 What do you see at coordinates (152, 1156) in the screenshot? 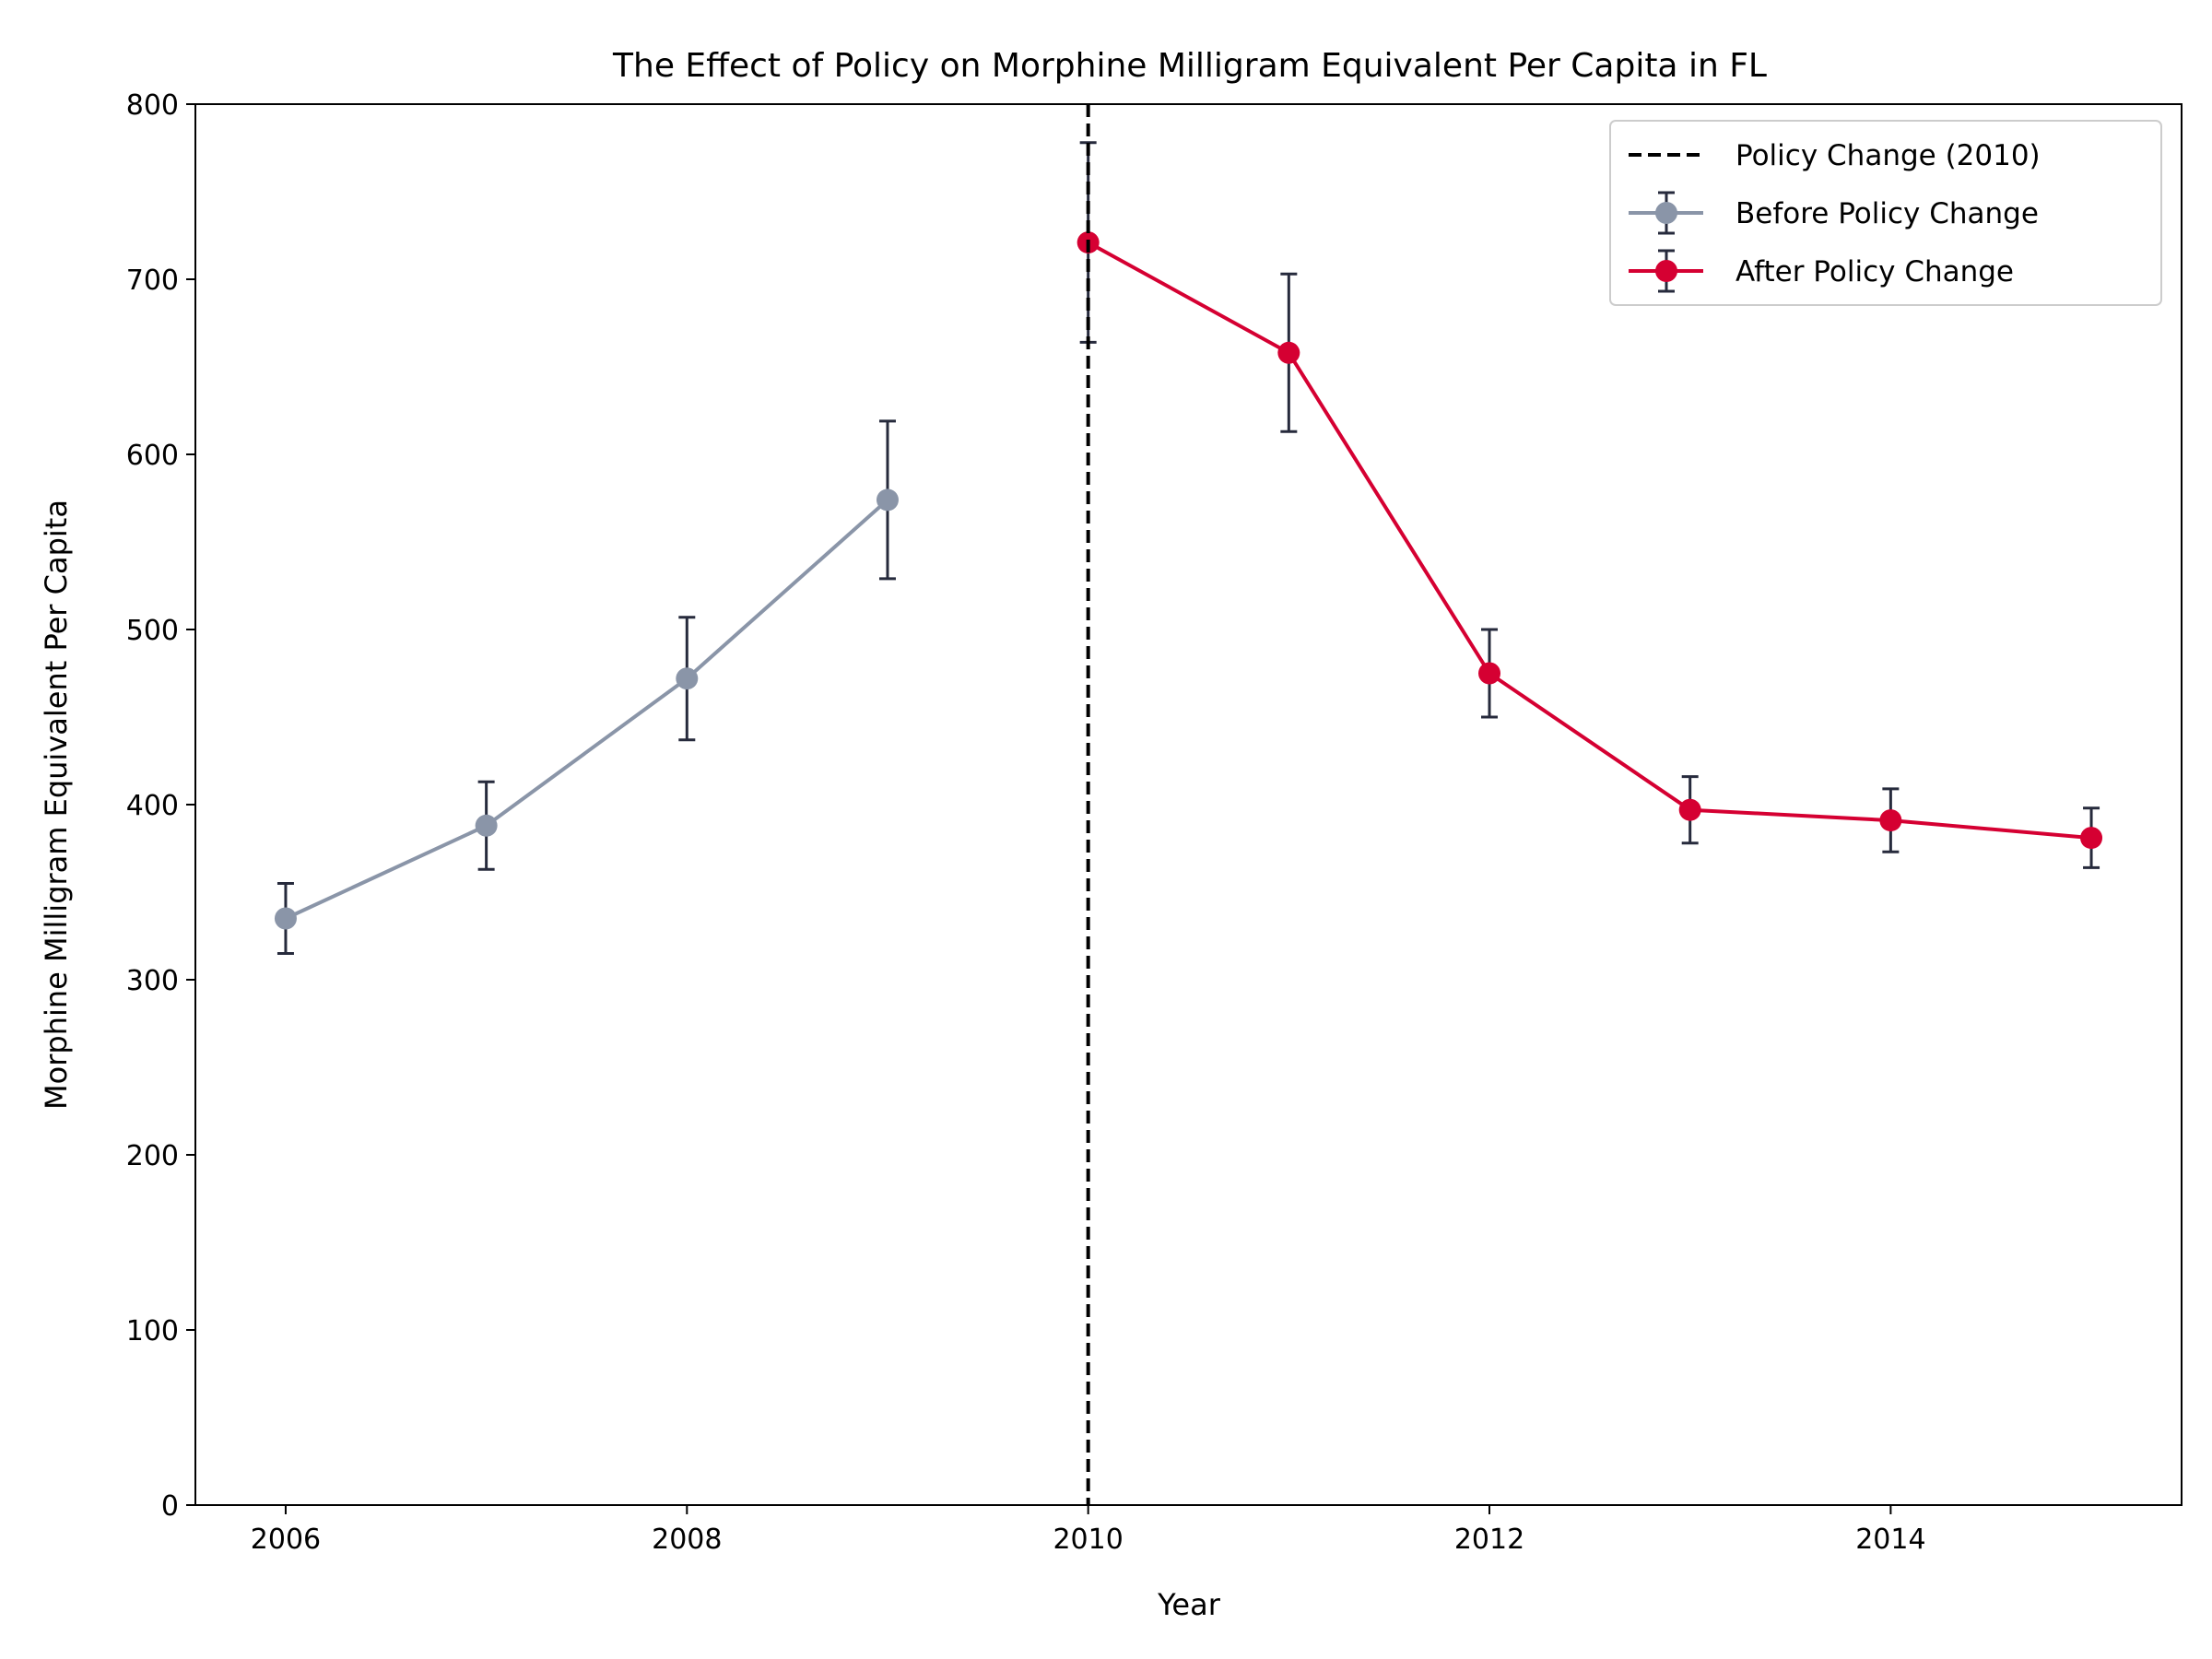
I see `y-tick-label-200: 200` at bounding box center [152, 1156].